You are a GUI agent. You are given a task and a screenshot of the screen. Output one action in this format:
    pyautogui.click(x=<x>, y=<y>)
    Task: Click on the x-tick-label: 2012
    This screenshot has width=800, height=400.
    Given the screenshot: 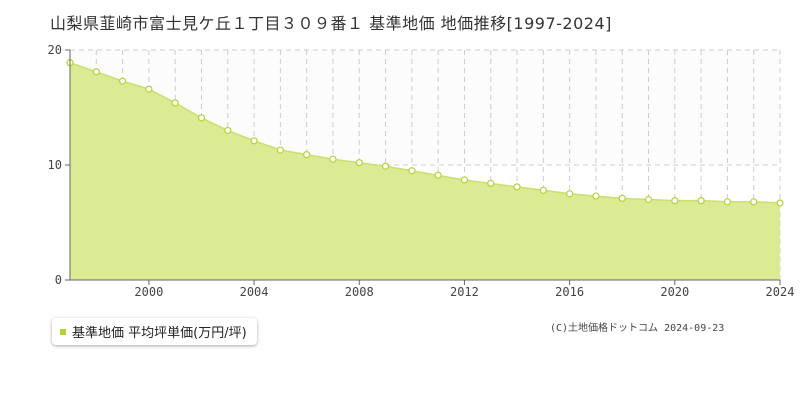 What is the action you would take?
    pyautogui.click(x=464, y=292)
    